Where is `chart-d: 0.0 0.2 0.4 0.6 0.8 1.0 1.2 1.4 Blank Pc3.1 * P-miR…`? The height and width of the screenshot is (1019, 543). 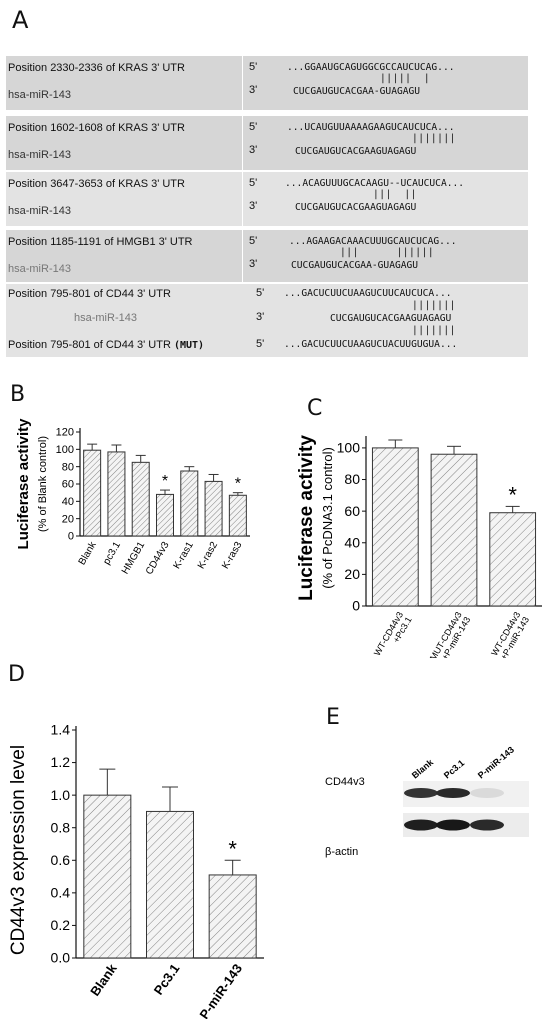 chart-d: 0.0 0.2 0.4 0.6 0.8 1.0 1.2 1.4 Blank Pc3.1 * P-miR… is located at coordinates (136, 870).